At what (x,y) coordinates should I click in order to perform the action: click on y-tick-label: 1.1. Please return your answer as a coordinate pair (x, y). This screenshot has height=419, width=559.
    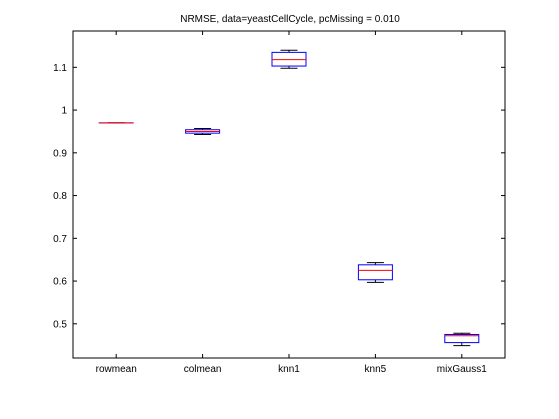
    Looking at the image, I should click on (60, 68).